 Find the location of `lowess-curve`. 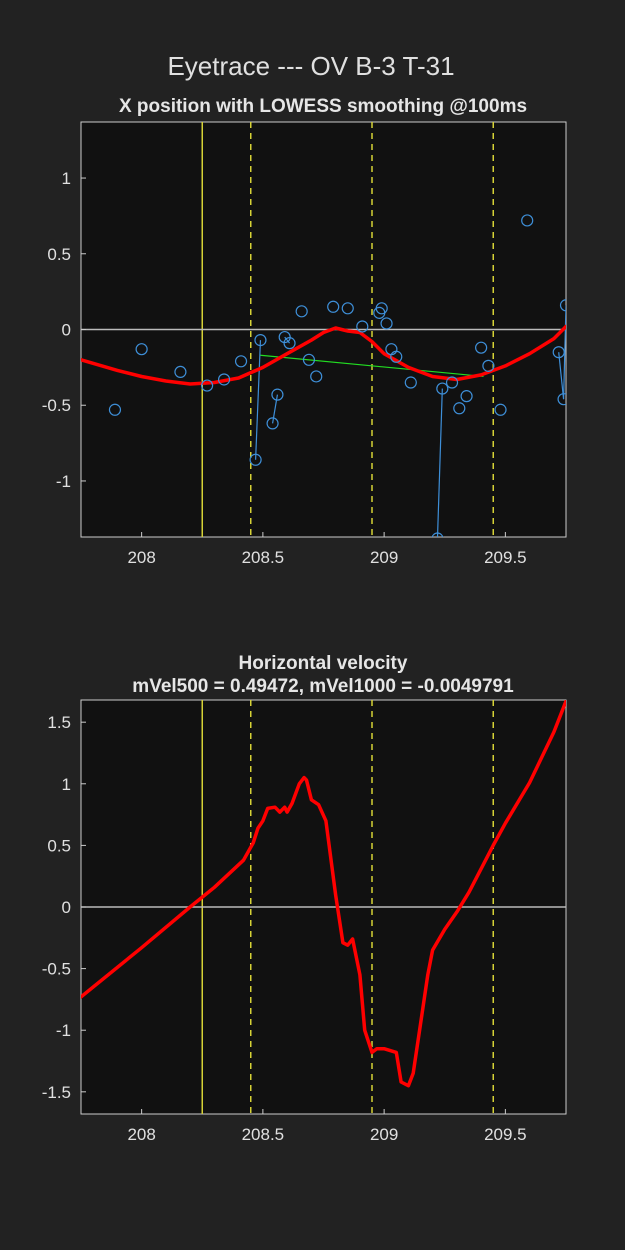

lowess-curve is located at coordinates (323, 355).